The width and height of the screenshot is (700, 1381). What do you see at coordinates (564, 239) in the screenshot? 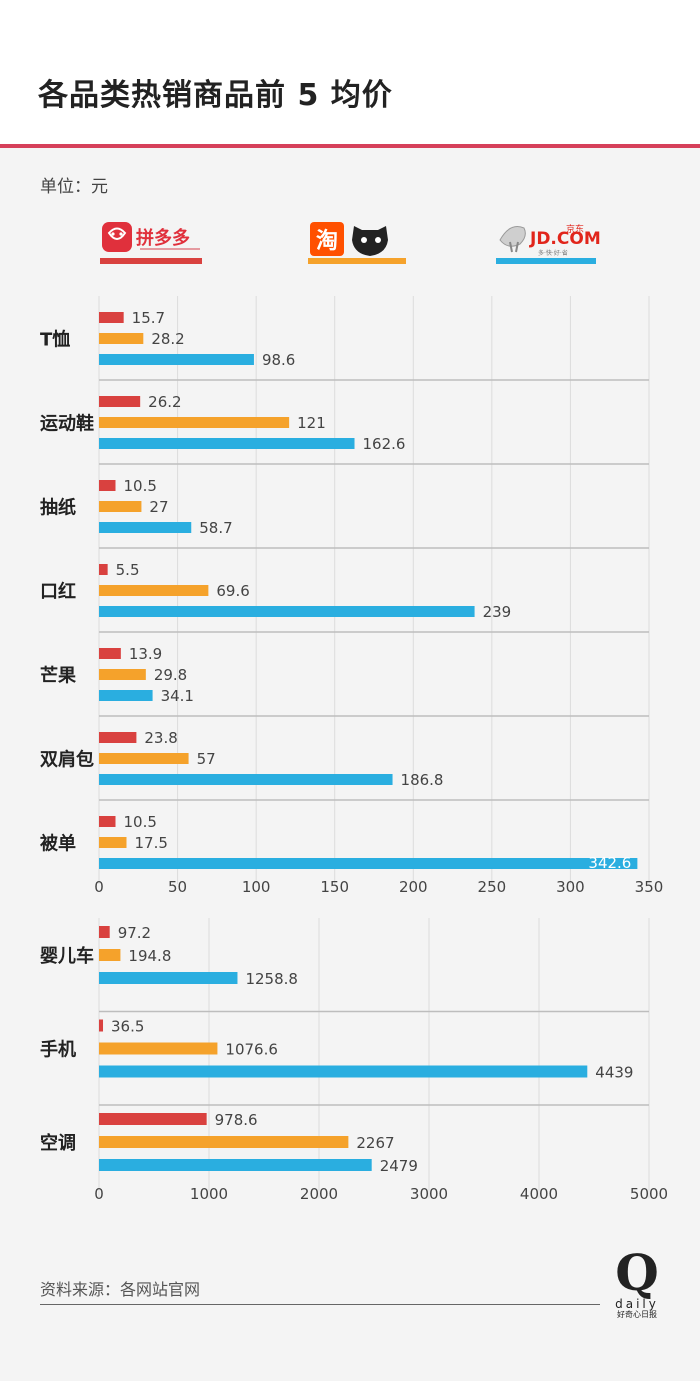
I see `jd-logo-text: JD.COM` at bounding box center [564, 239].